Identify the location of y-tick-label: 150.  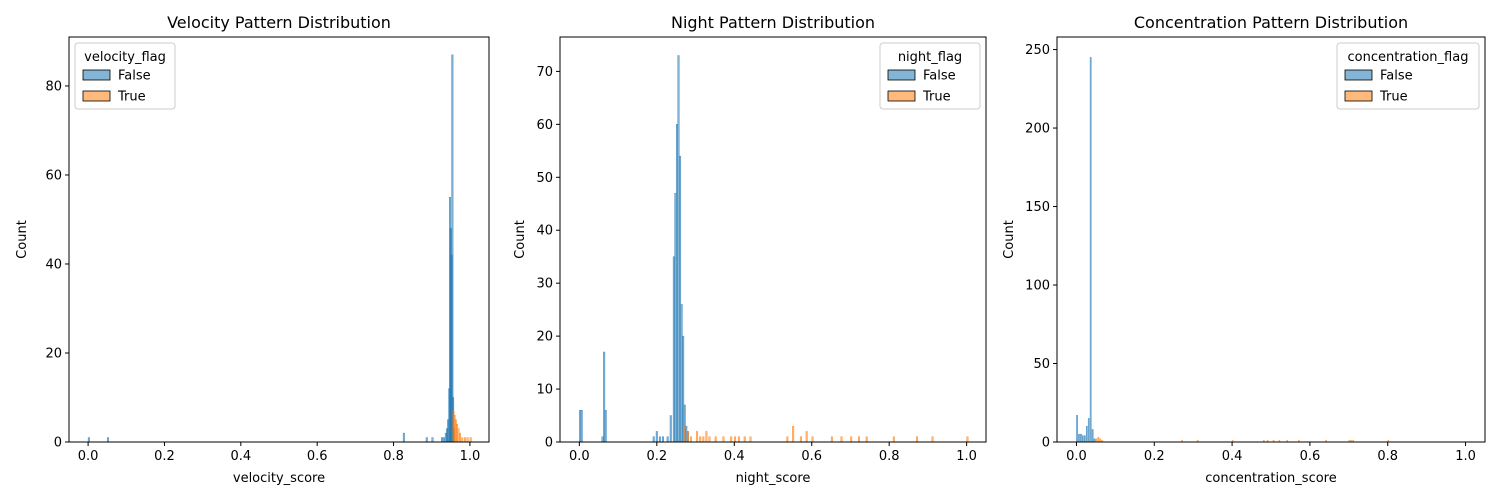
(1037, 207).